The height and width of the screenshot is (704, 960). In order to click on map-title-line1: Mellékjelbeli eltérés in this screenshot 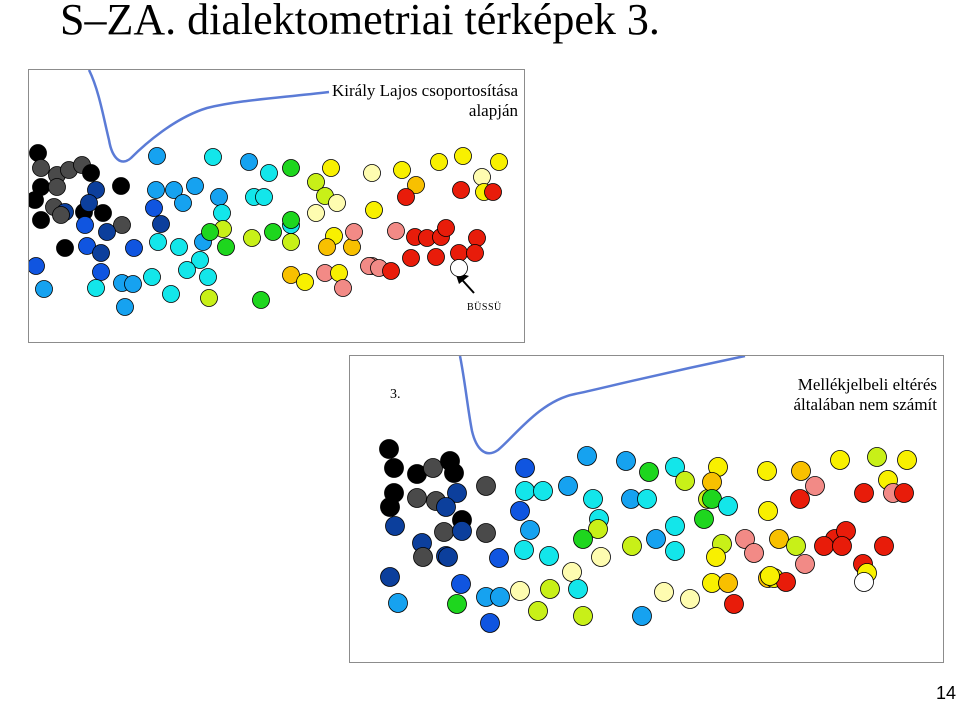, I will do `click(867, 384)`.